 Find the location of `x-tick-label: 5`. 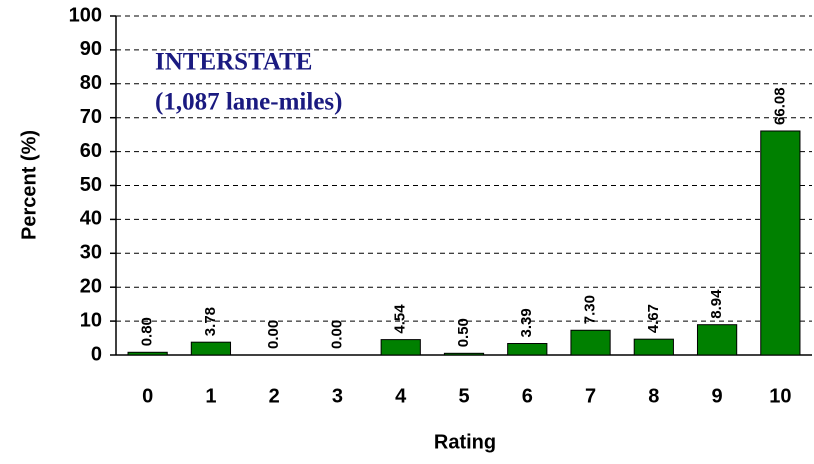

x-tick-label: 5 is located at coordinates (463, 396).